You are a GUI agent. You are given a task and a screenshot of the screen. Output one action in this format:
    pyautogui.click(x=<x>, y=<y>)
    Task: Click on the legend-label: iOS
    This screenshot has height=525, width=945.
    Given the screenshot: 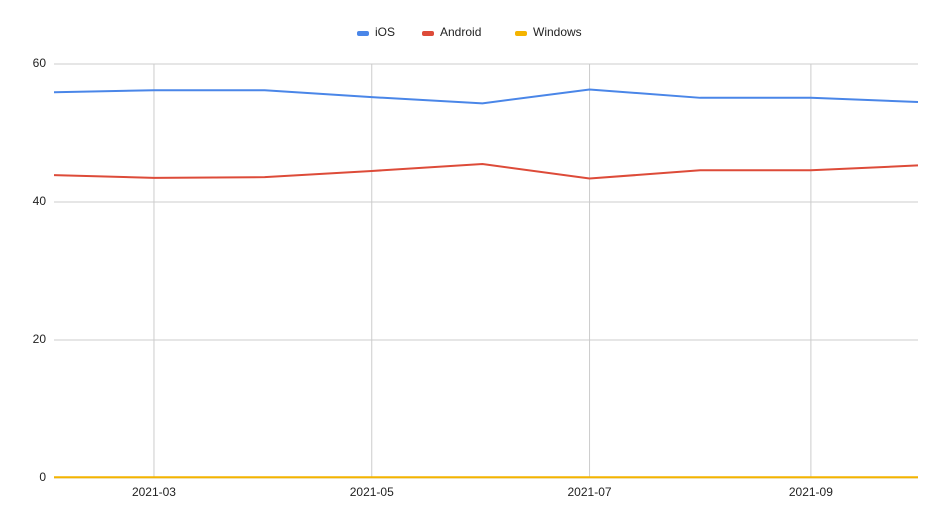 What is the action you would take?
    pyautogui.click(x=385, y=32)
    